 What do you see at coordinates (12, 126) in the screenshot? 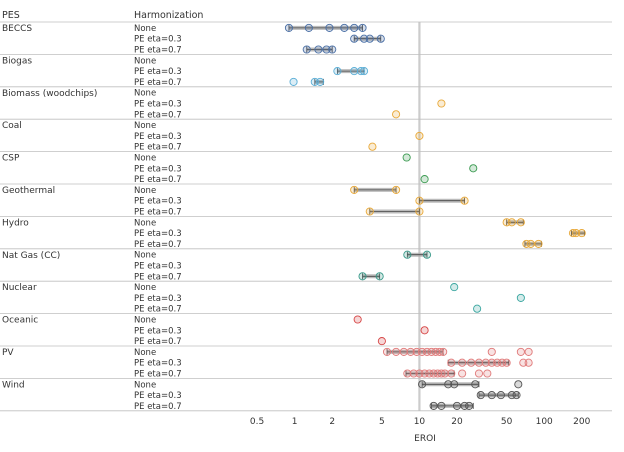
I see `pes-label: Coal` at bounding box center [12, 126].